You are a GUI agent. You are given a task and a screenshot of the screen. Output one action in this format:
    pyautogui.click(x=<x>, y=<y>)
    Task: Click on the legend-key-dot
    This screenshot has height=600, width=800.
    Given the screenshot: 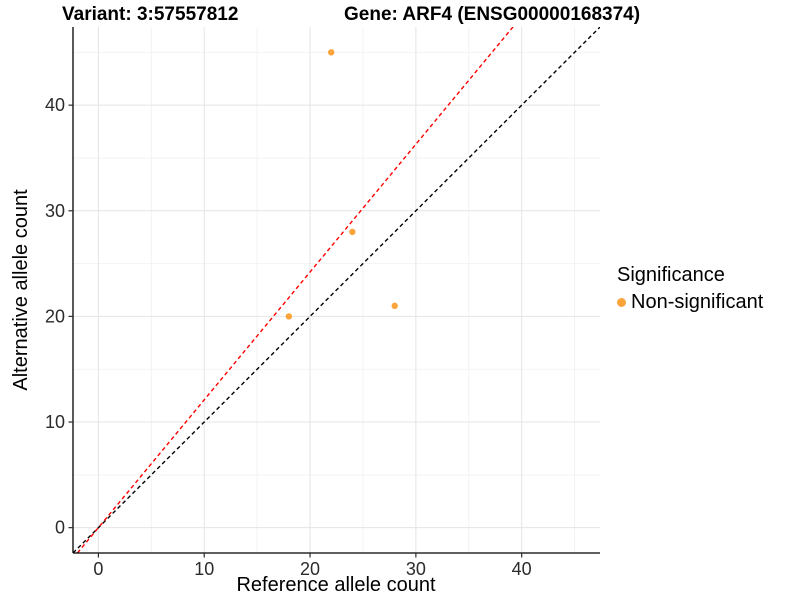 What is the action you would take?
    pyautogui.click(x=621, y=302)
    